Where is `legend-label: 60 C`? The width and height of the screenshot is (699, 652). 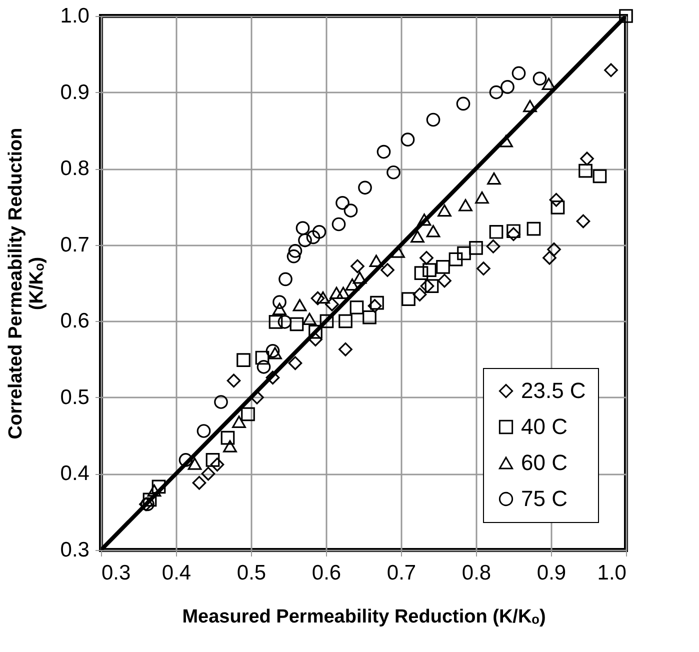
legend-label: 60 C is located at coordinates (544, 462).